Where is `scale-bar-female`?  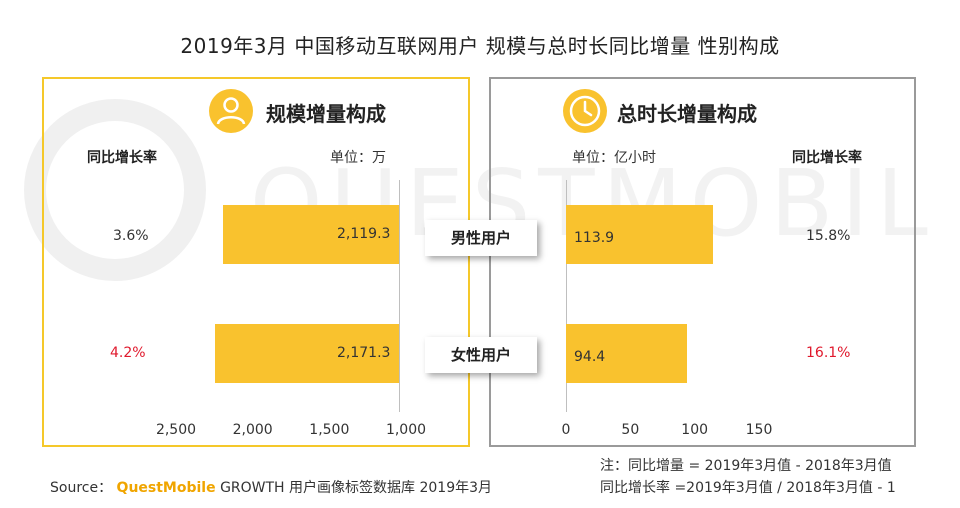
scale-bar-female is located at coordinates (306, 353).